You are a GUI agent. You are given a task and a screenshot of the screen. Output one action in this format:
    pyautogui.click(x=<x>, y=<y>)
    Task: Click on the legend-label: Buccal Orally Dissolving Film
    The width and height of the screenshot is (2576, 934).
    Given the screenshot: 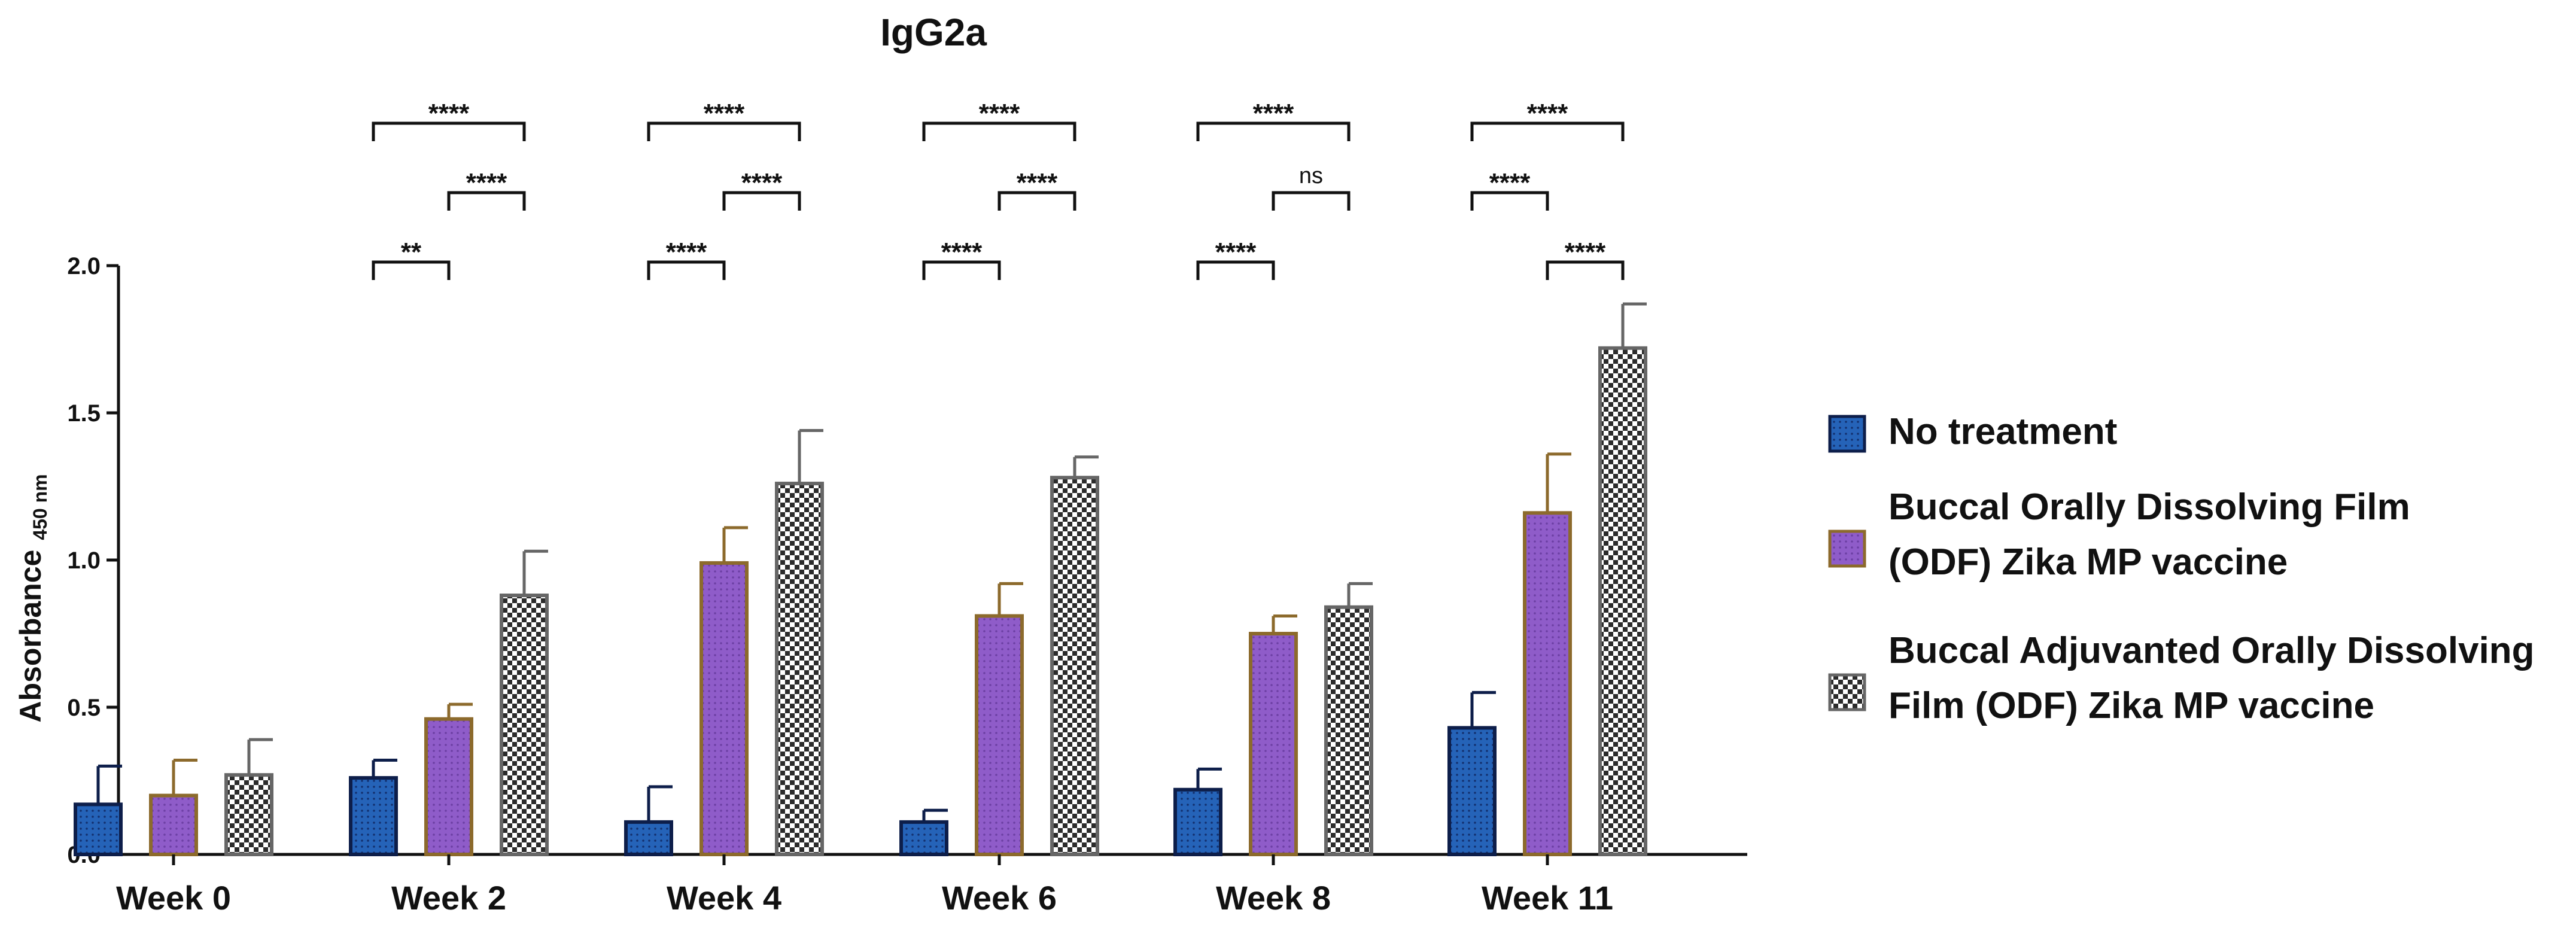 What is the action you would take?
    pyautogui.click(x=2149, y=507)
    